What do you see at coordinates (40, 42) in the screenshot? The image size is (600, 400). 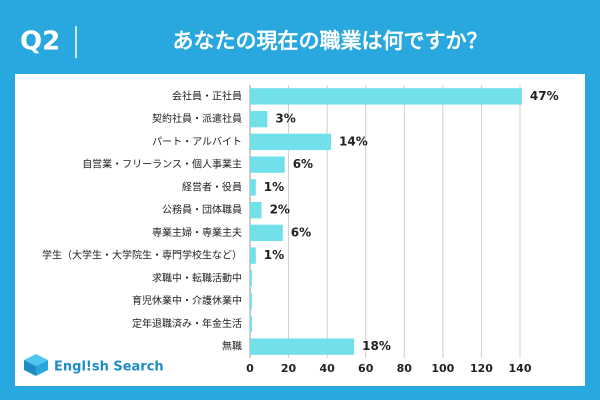 I see `question-label: Q2` at bounding box center [40, 42].